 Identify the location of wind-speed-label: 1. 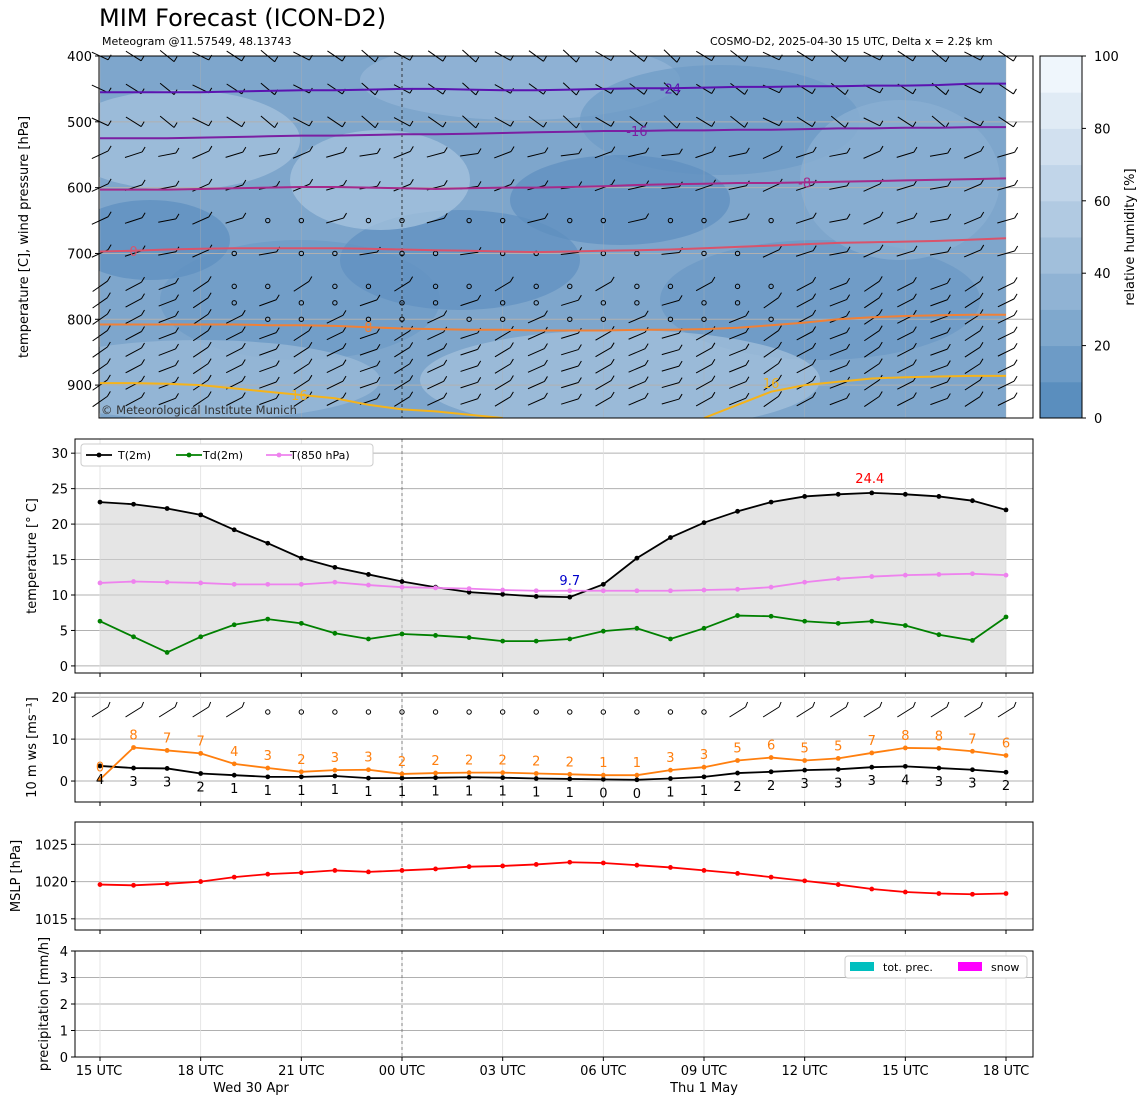
(335, 790).